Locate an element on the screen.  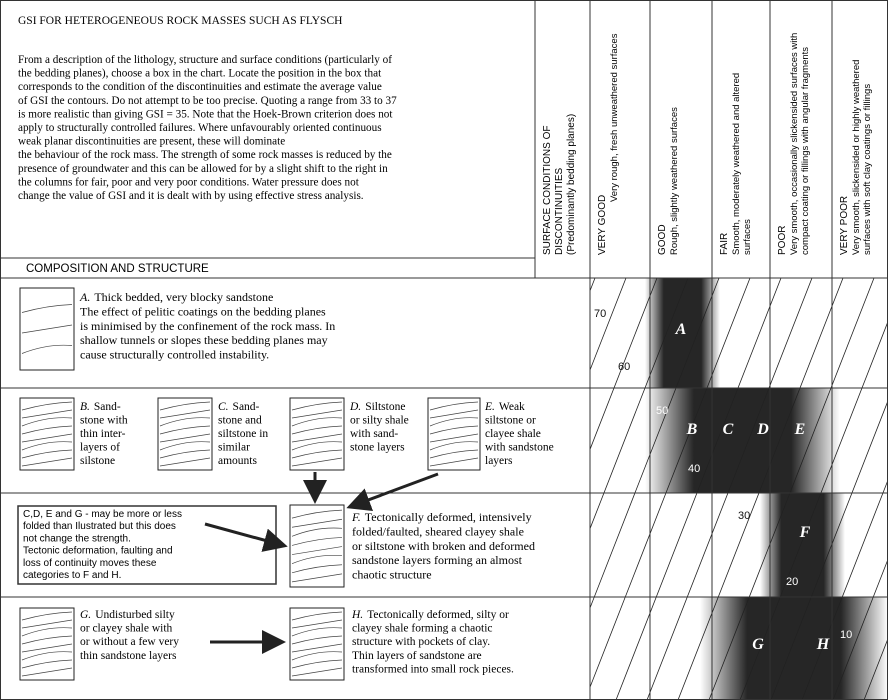
item-line: thin inter- is located at coordinates (103, 434).